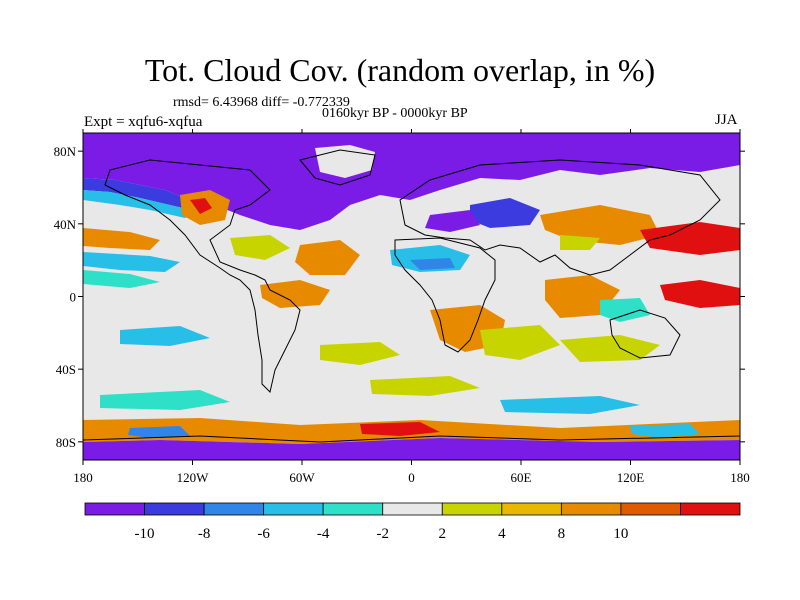 The height and width of the screenshot is (600, 800). What do you see at coordinates (443, 534) in the screenshot?
I see `colorbar-label: 2` at bounding box center [443, 534].